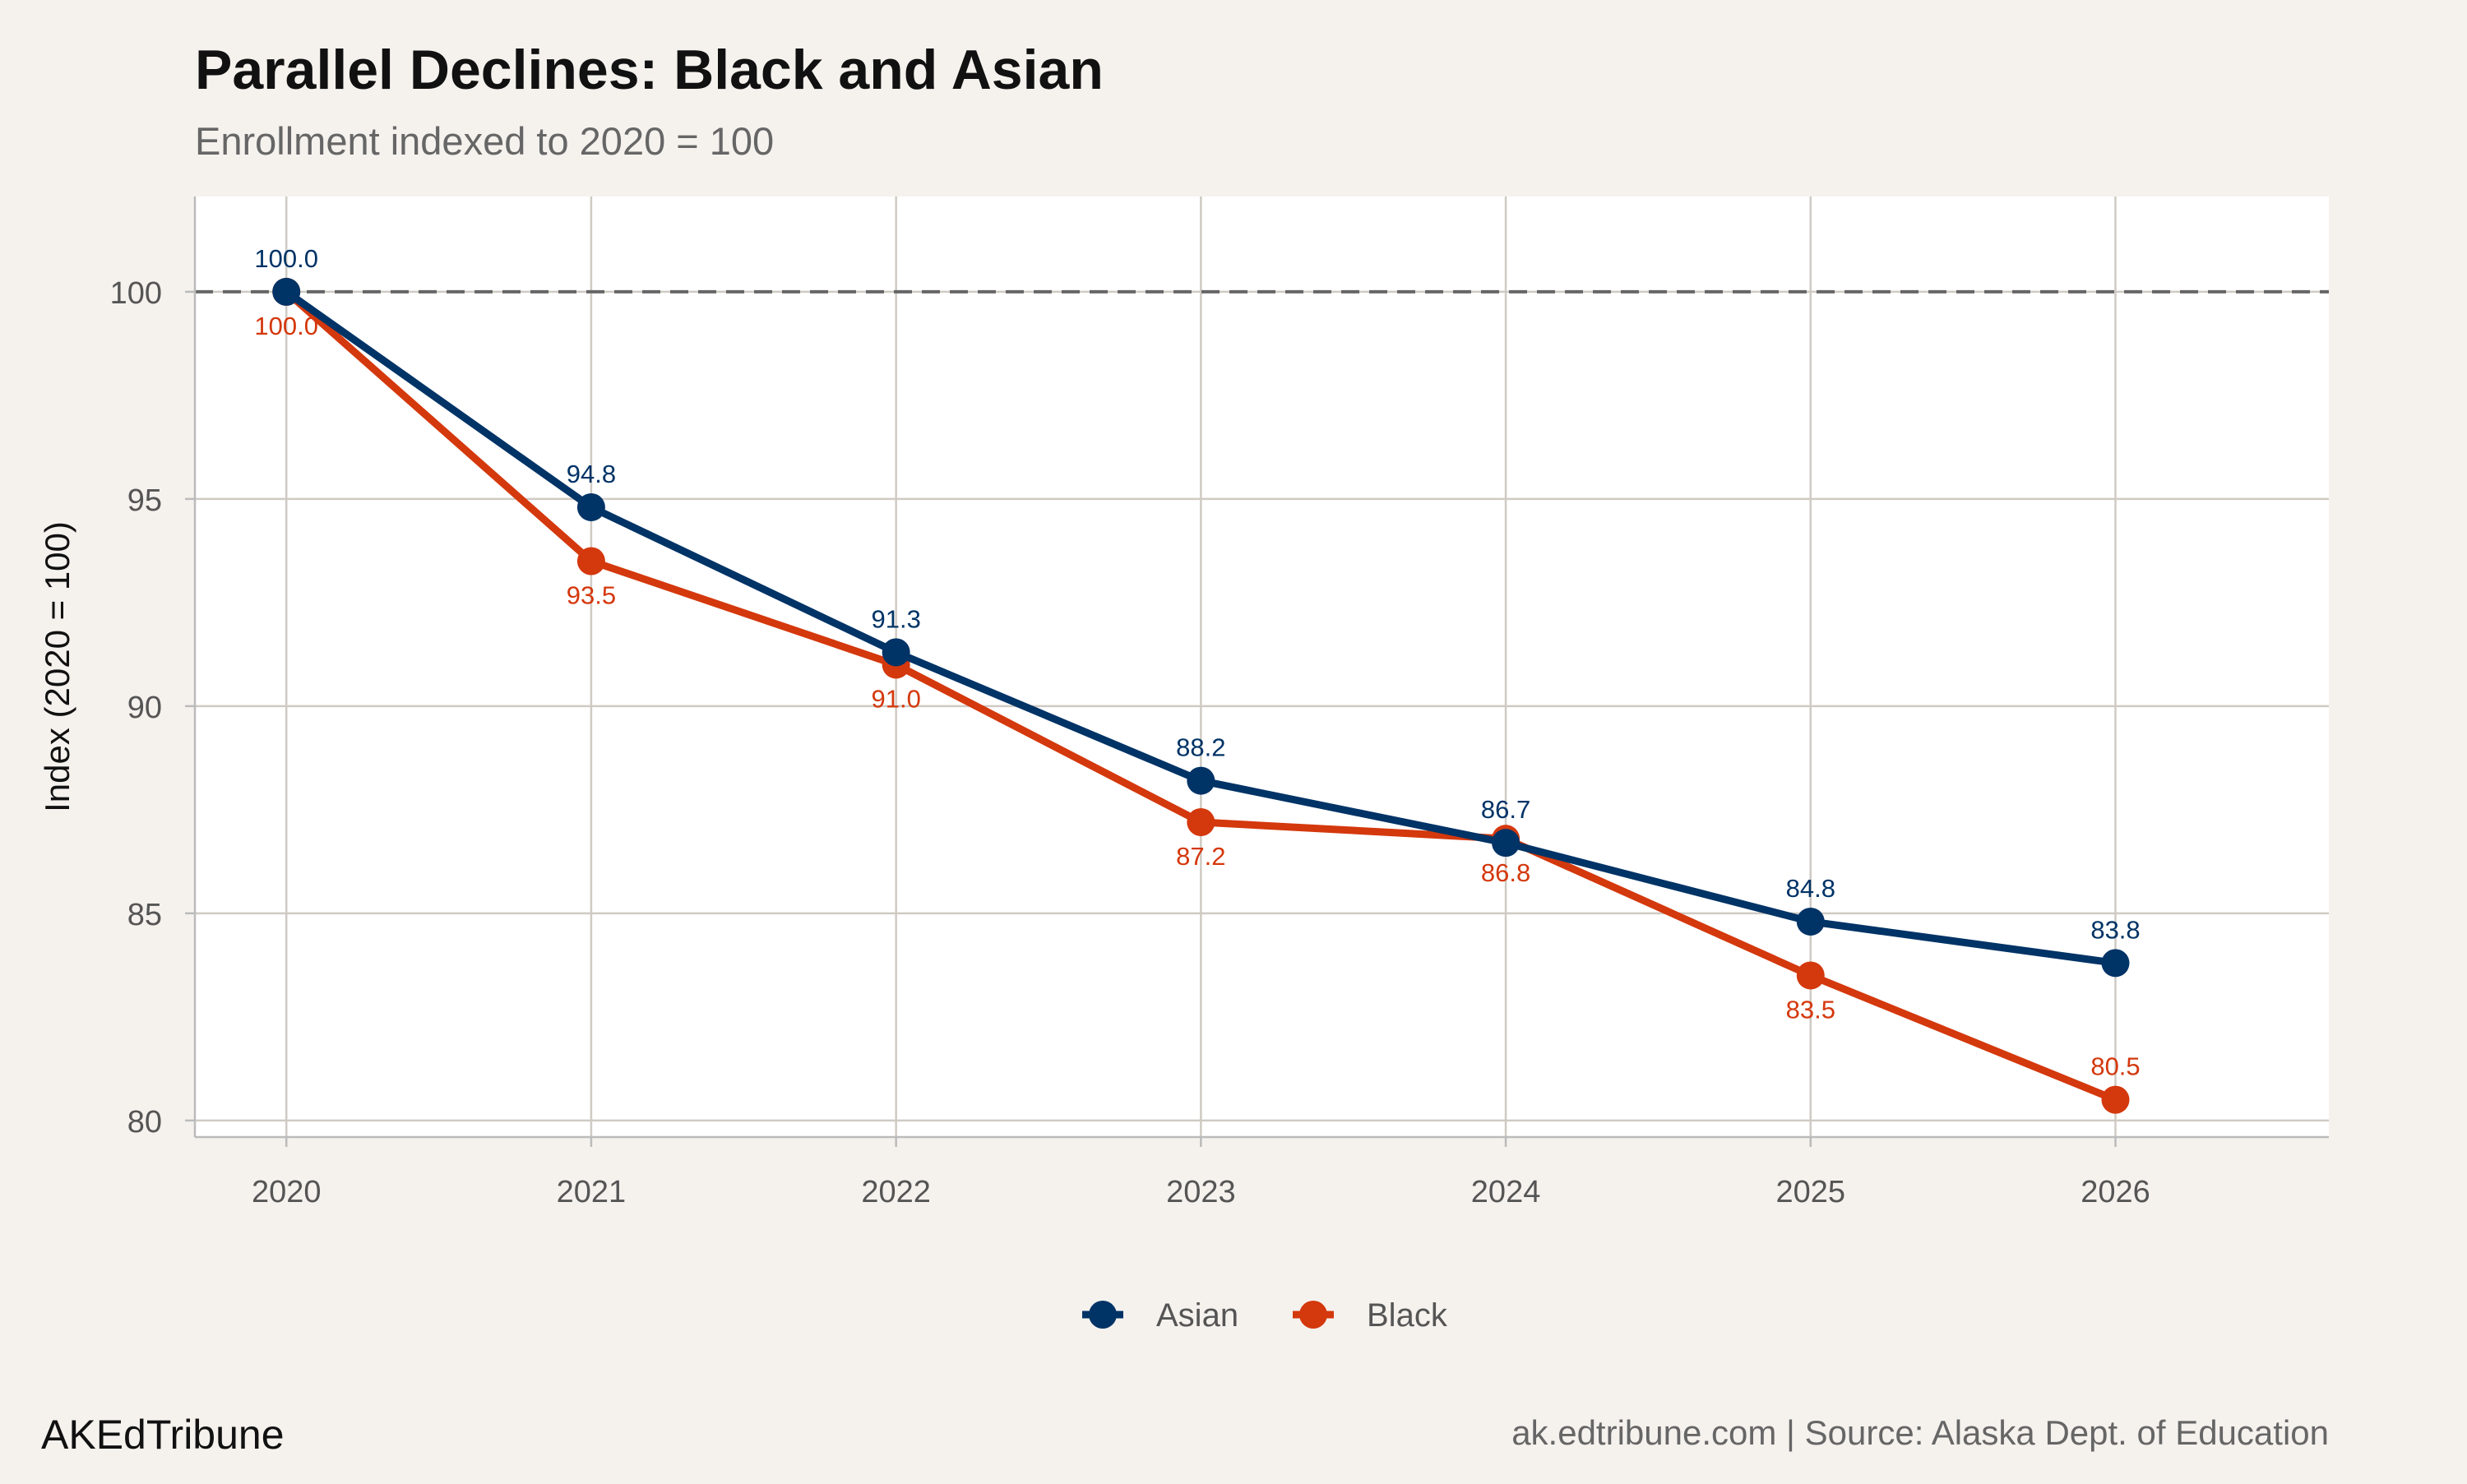  What do you see at coordinates (2115, 1067) in the screenshot?
I see `data-label-black: 80.5` at bounding box center [2115, 1067].